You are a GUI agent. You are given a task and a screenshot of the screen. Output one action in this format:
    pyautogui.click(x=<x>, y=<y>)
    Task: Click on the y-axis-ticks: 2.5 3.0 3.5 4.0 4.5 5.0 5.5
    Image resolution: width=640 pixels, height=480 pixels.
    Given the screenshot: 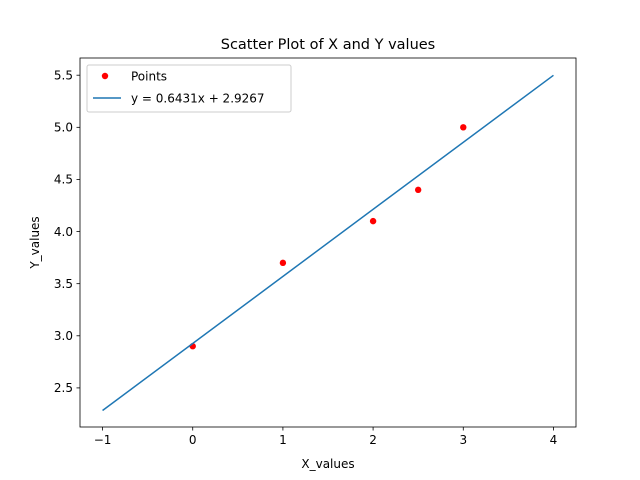 What is the action you would take?
    pyautogui.click(x=67, y=231)
    